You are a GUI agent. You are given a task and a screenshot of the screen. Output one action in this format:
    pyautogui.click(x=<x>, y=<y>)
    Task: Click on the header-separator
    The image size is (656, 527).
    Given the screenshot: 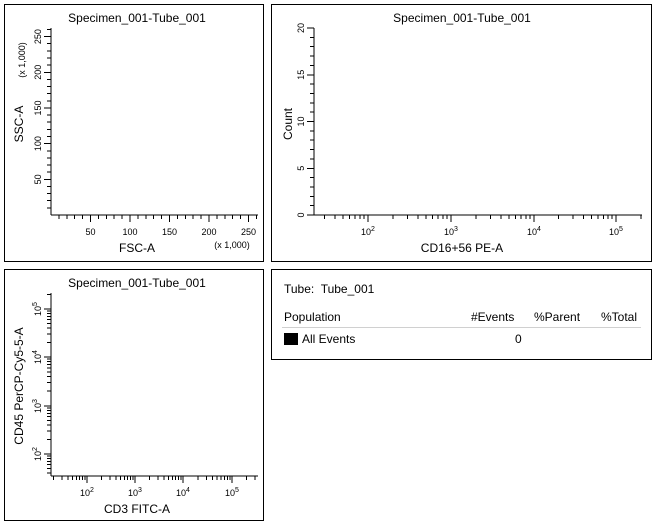 What is the action you would take?
    pyautogui.click(x=461, y=327)
    